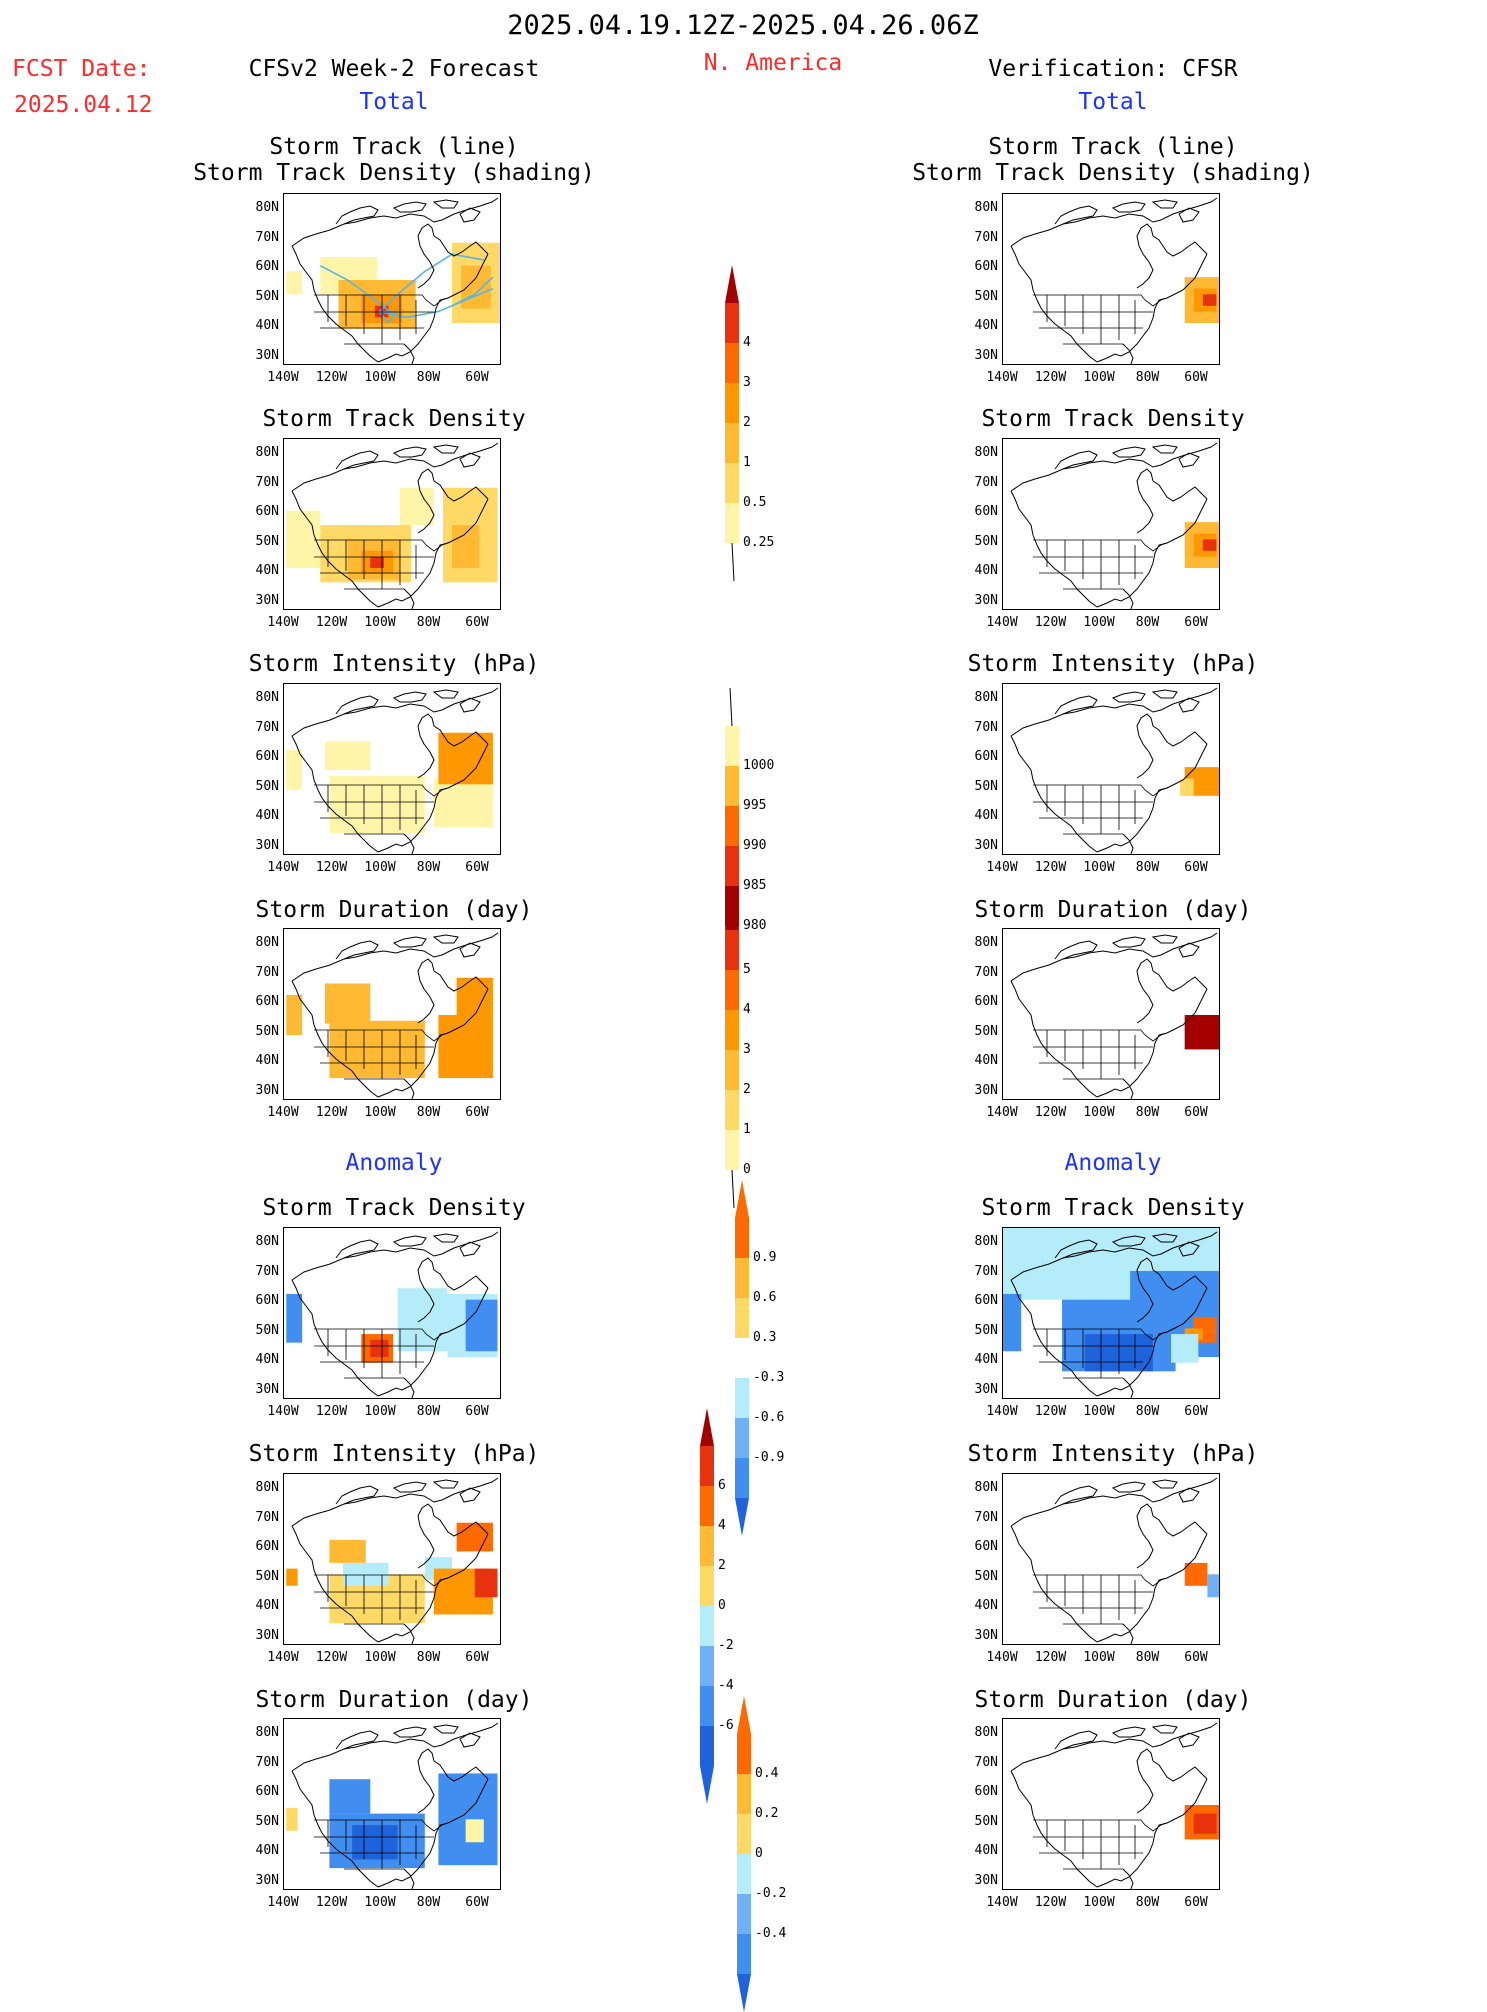 The height and width of the screenshot is (2012, 1487). Describe the element at coordinates (1113, 69) in the screenshot. I see `verification-title: Verification: CFSR` at that location.